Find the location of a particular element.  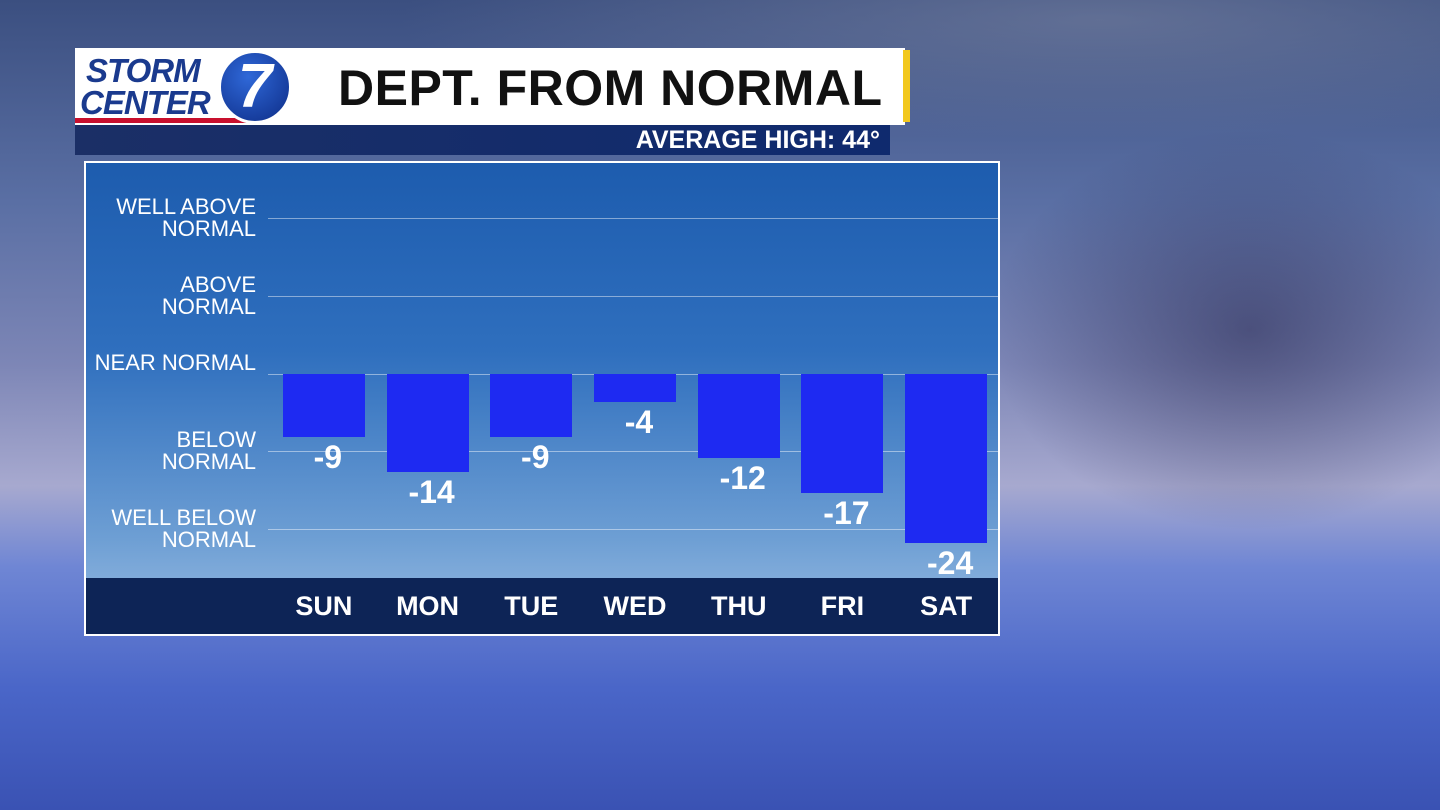

logo-text: STORM is located at coordinates (143, 70).